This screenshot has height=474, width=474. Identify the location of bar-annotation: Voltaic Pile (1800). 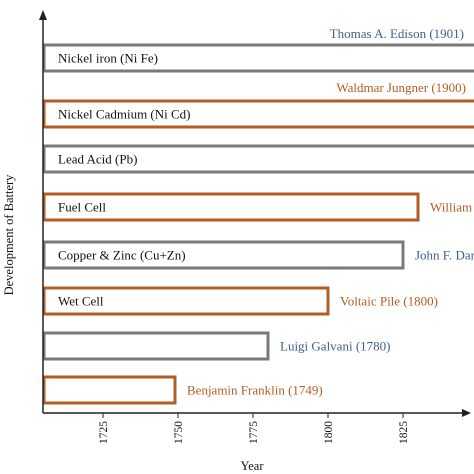
(389, 301).